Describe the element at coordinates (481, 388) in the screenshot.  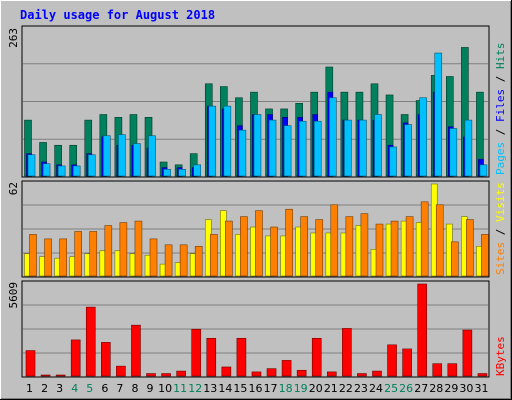
I see `x-tick-label: 31` at that location.